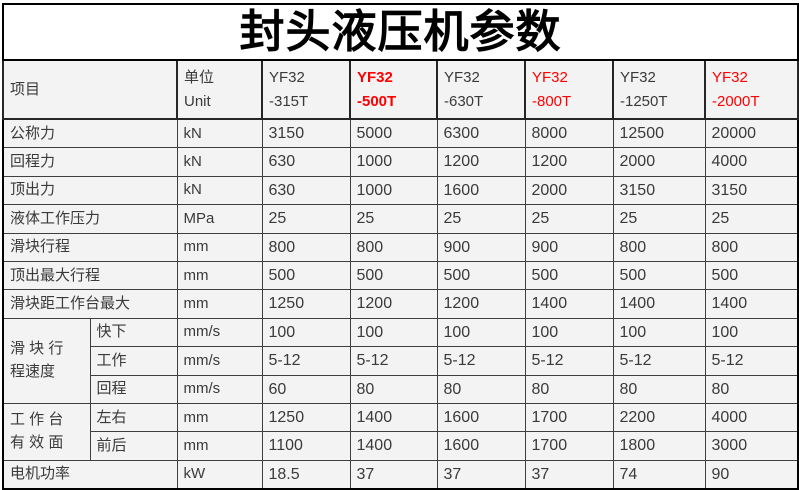  I want to click on table-row-worktable-fb: 前后 mm 1100 1400 1600 1700 1800 3000, so click(401, 446).